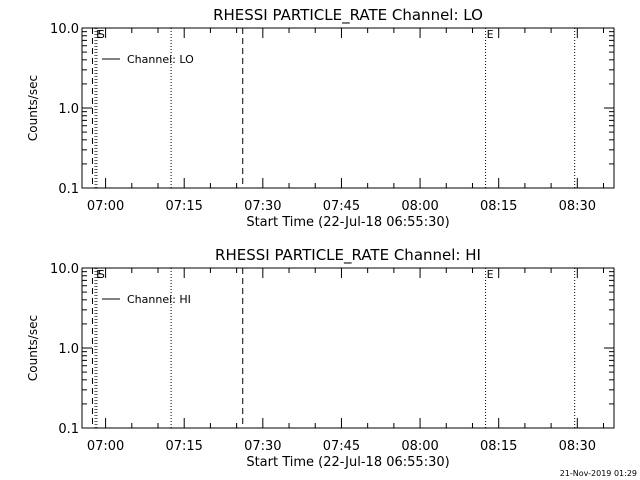 The height and width of the screenshot is (480, 640). Describe the element at coordinates (160, 59) in the screenshot. I see `legend-label: Channel: LO` at that location.